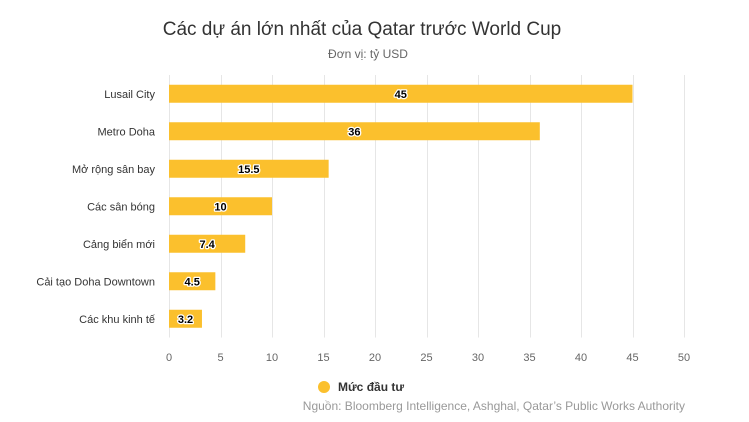  Describe the element at coordinates (632, 358) in the screenshot. I see `x-tick-label: 45` at that location.